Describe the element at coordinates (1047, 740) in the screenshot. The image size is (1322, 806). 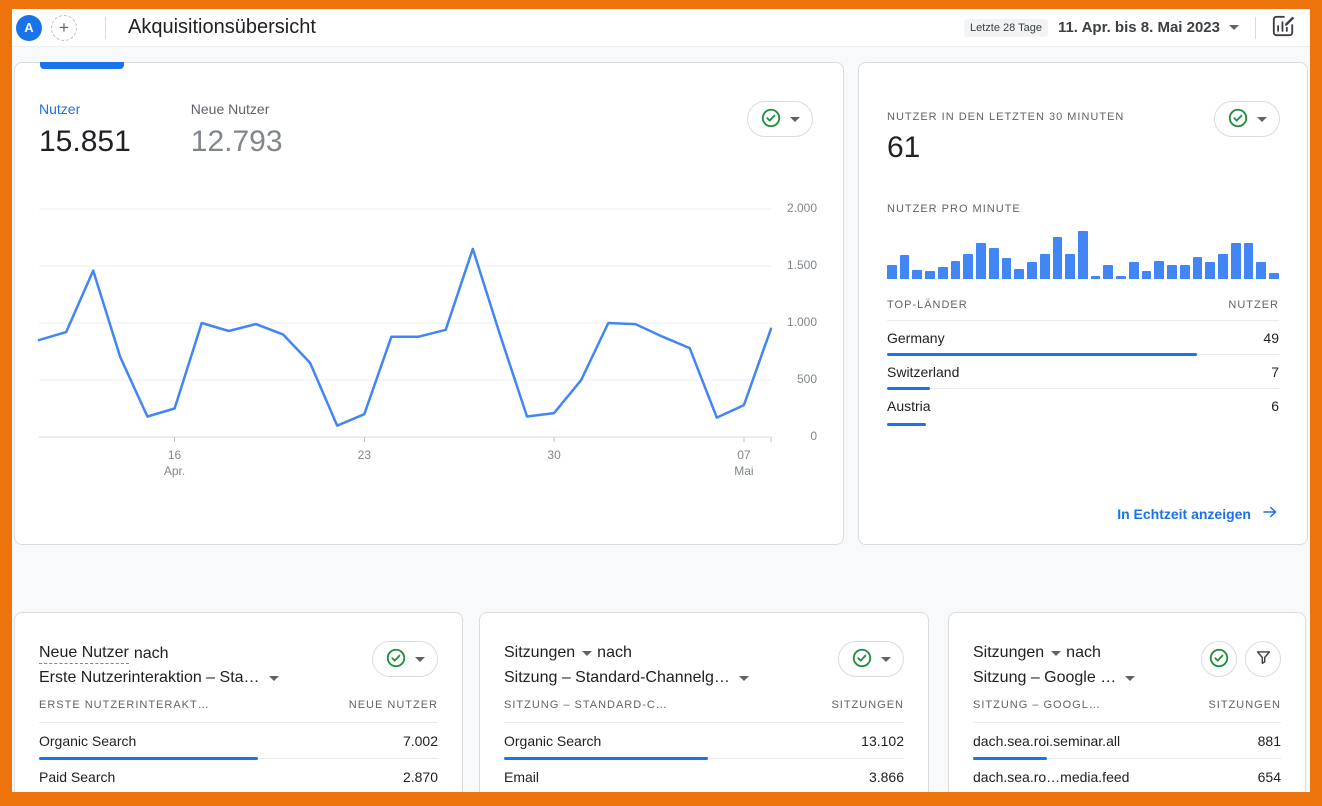
I see `row-label: dach.sea.roi.seminar.all` at that location.